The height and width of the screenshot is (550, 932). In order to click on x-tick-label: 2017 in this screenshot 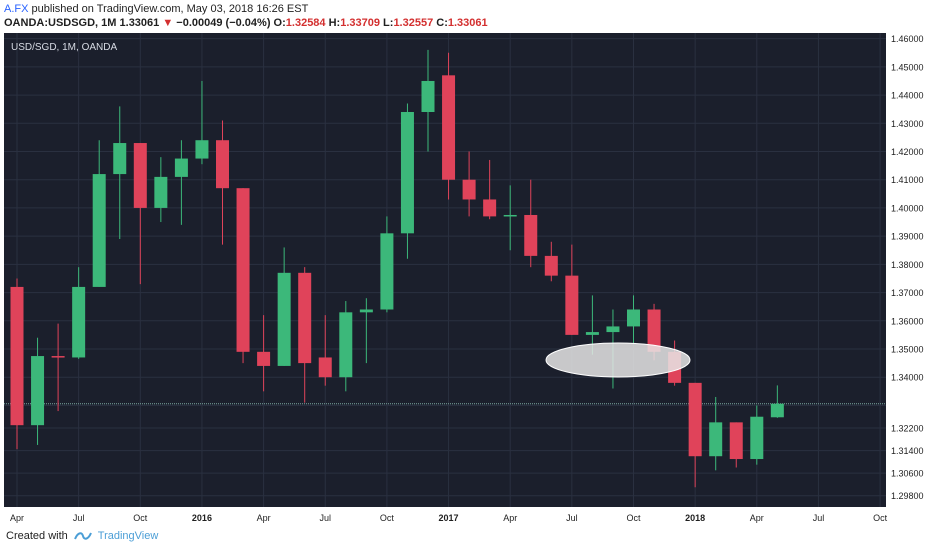, I will do `click(449, 518)`.